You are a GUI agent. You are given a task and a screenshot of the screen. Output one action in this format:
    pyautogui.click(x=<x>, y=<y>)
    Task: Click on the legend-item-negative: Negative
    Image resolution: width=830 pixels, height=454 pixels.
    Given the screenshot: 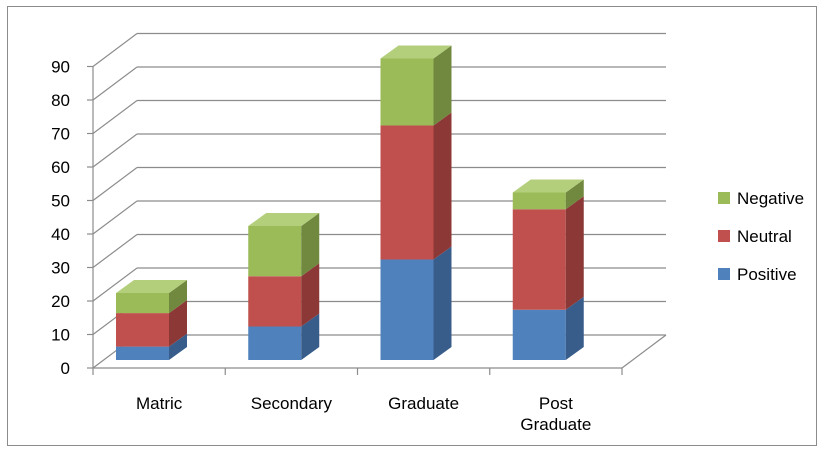 What is the action you would take?
    pyautogui.click(x=761, y=198)
    